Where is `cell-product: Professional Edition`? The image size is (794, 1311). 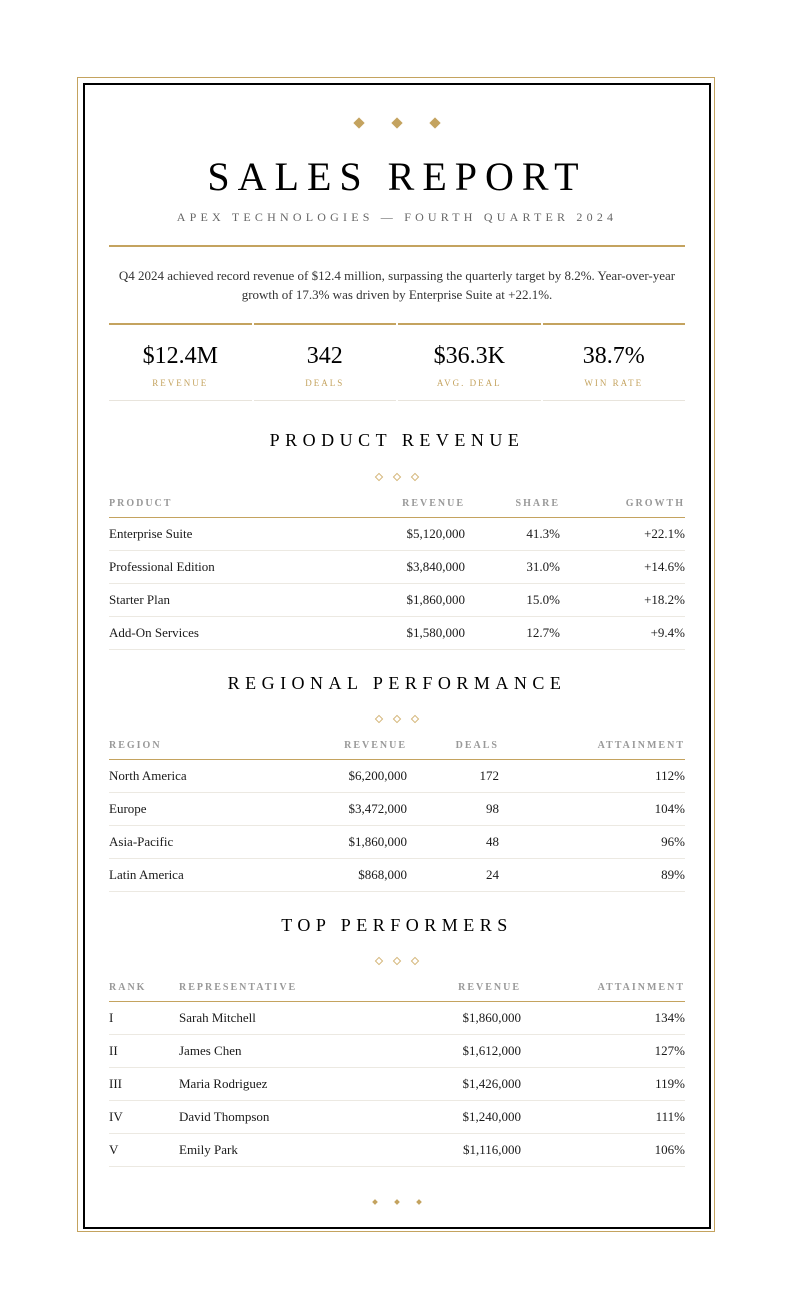 cell-product: Professional Edition is located at coordinates (239, 567).